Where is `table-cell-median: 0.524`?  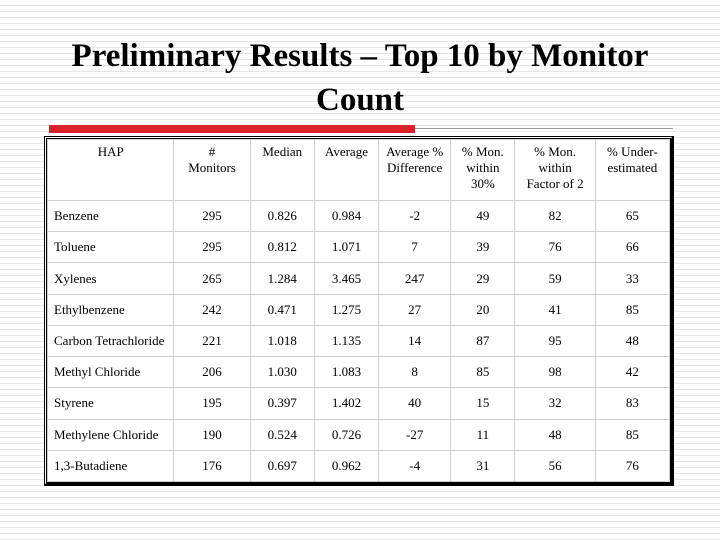 table-cell-median: 0.524 is located at coordinates (282, 434).